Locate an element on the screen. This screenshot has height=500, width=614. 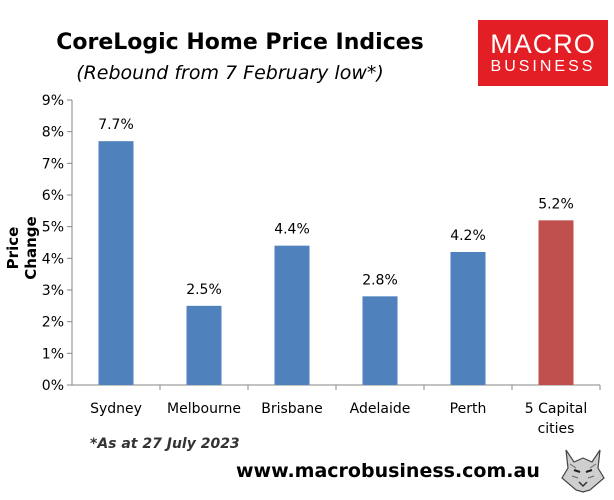
y-tick-label: 2% is located at coordinates (53, 323).